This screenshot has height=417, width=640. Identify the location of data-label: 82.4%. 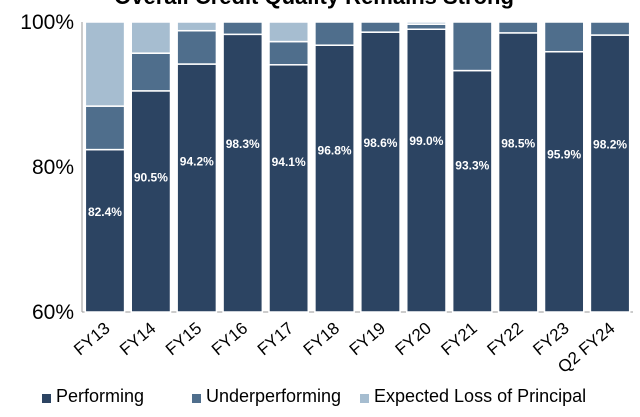
(105, 212).